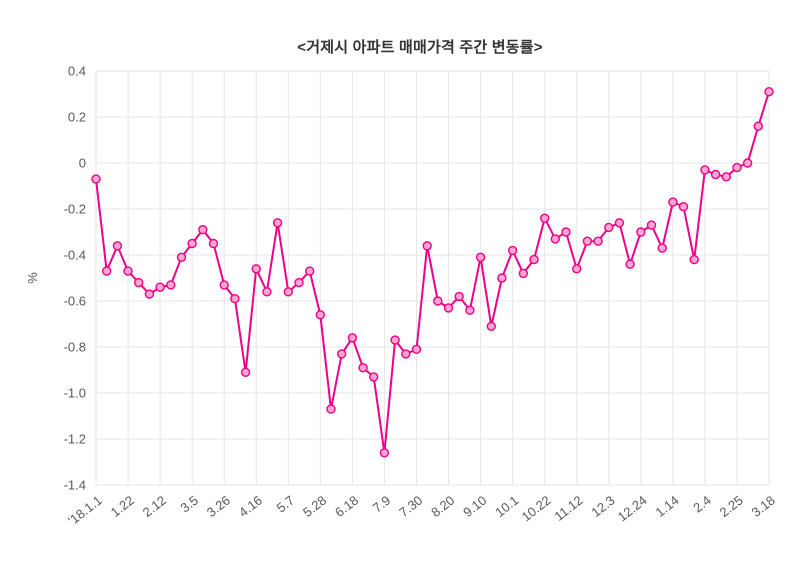  Describe the element at coordinates (75, 393) in the screenshot. I see `y-tick-label: -1.0` at that location.